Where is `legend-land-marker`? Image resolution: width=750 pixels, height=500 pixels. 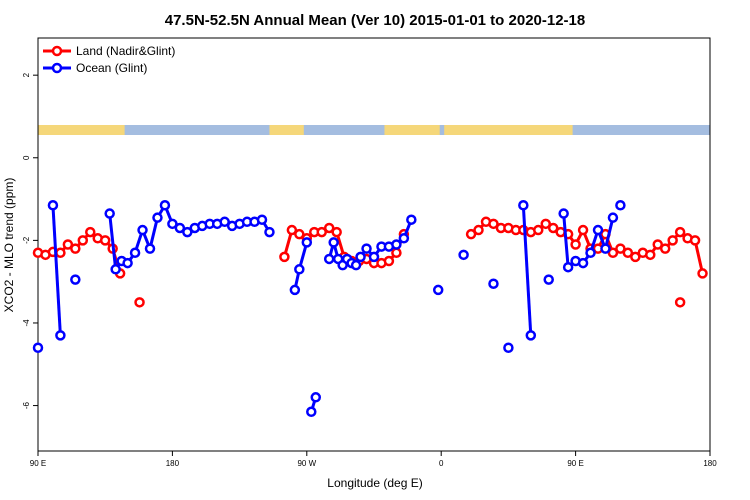
legend-land-marker is located at coordinates (57, 51).